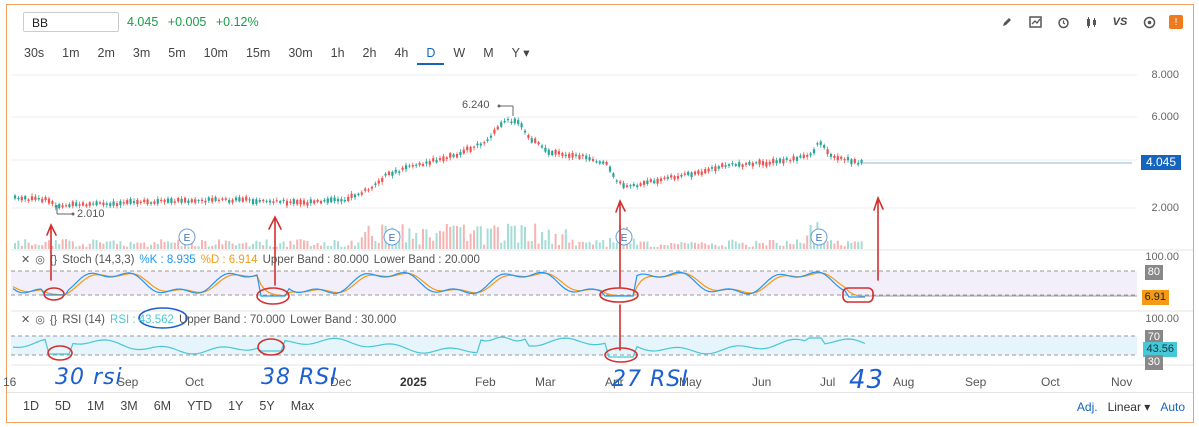 This screenshot has height=427, width=1199. I want to click on range-1: 5D, so click(62, 406).